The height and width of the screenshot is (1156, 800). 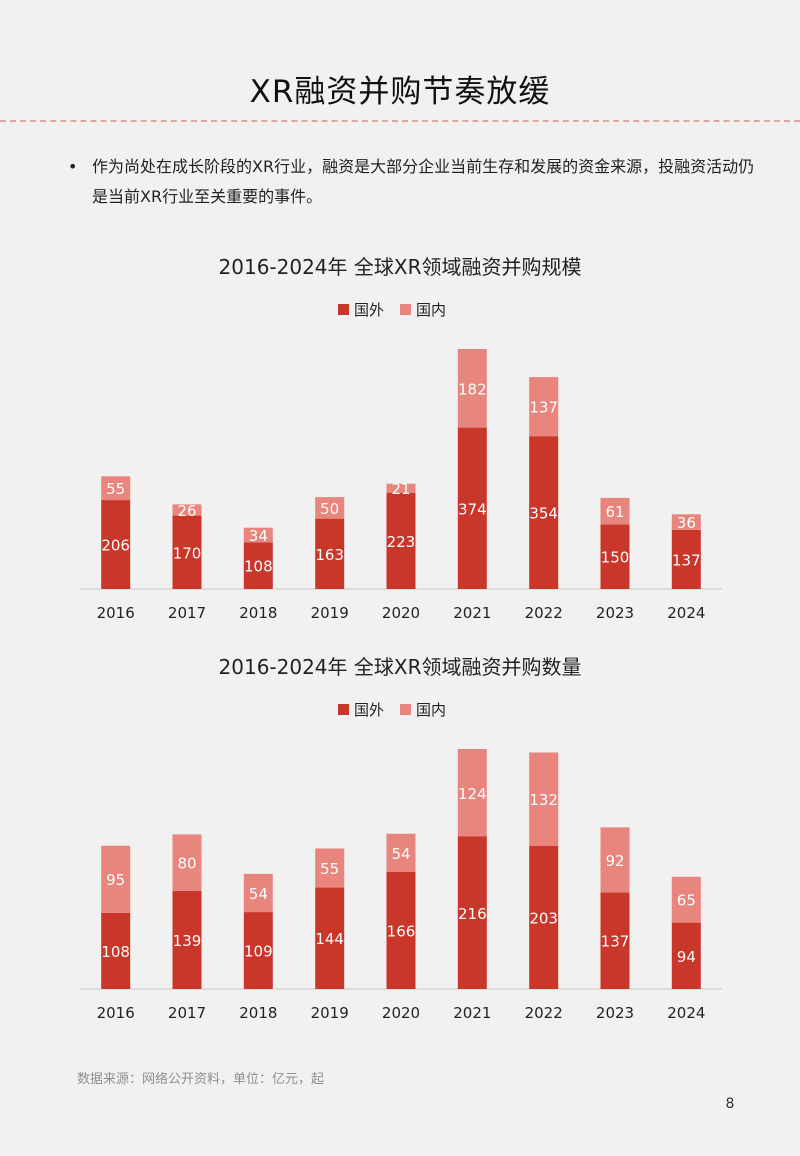 I want to click on bar-overseas-2017, so click(x=187, y=552).